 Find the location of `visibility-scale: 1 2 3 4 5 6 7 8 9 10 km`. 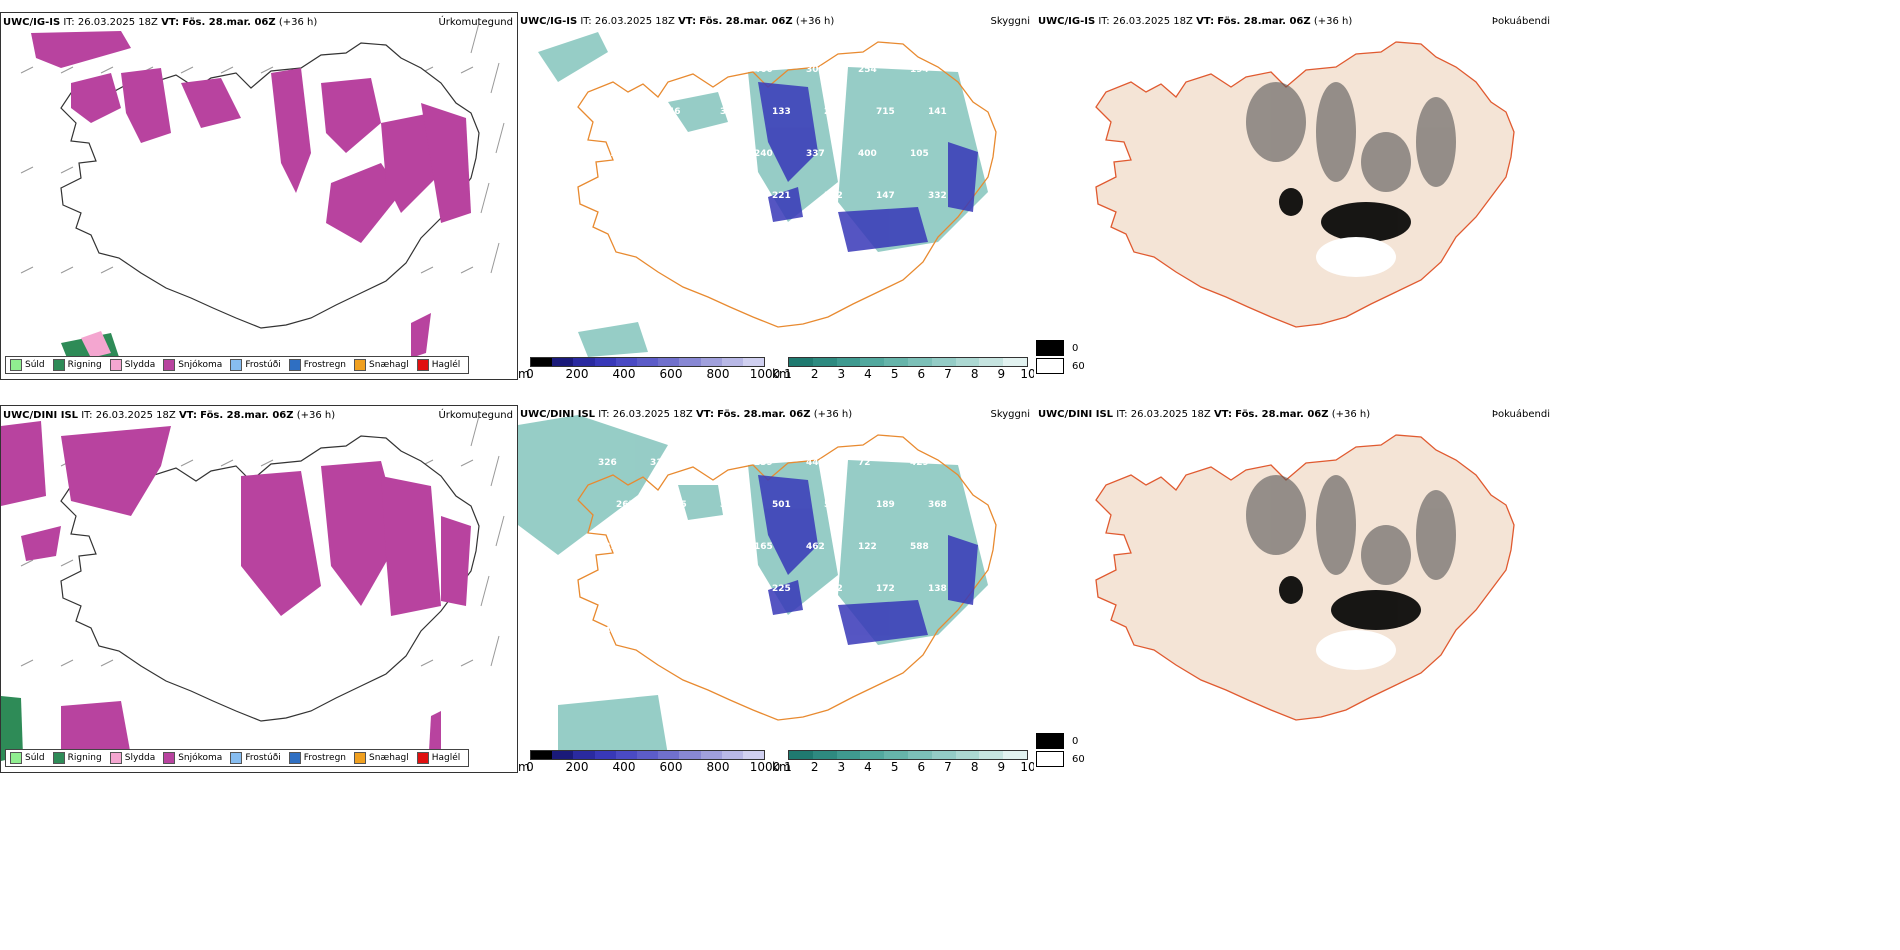

visibility-scale: 1 2 3 4 5 6 7 8 9 10 km is located at coordinates (903, 760).